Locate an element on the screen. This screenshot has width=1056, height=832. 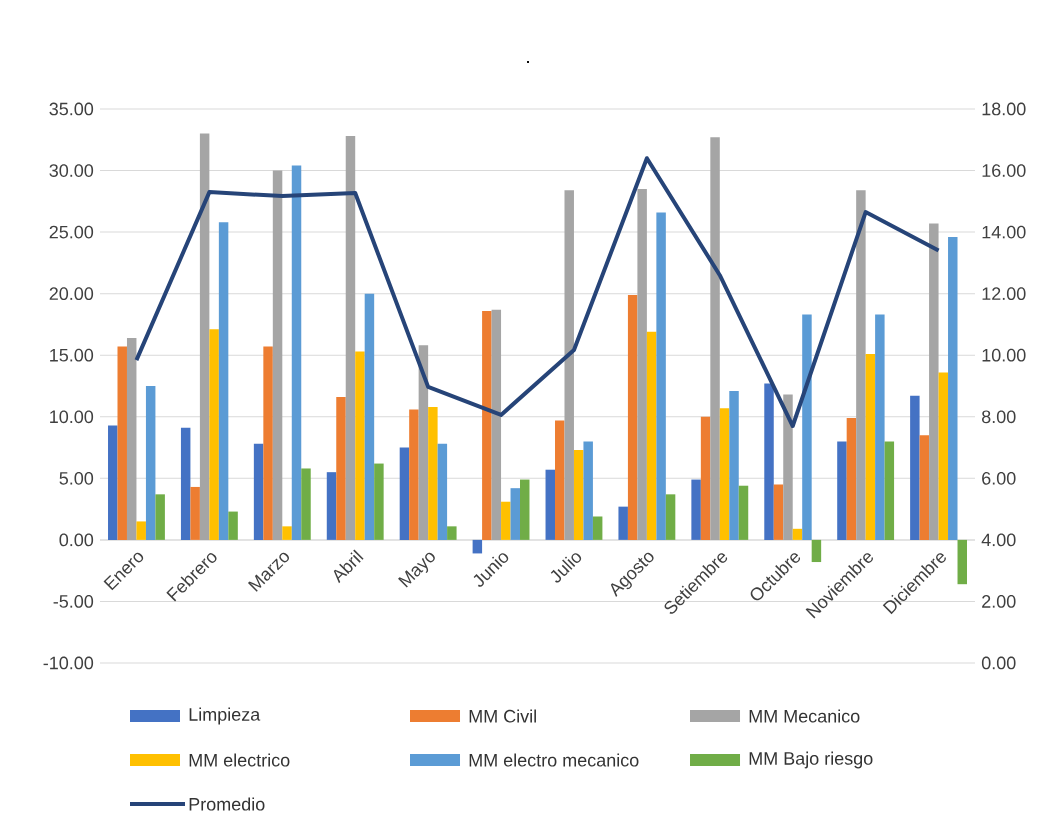
y-tick-label: 20.00 is located at coordinates (71, 294).